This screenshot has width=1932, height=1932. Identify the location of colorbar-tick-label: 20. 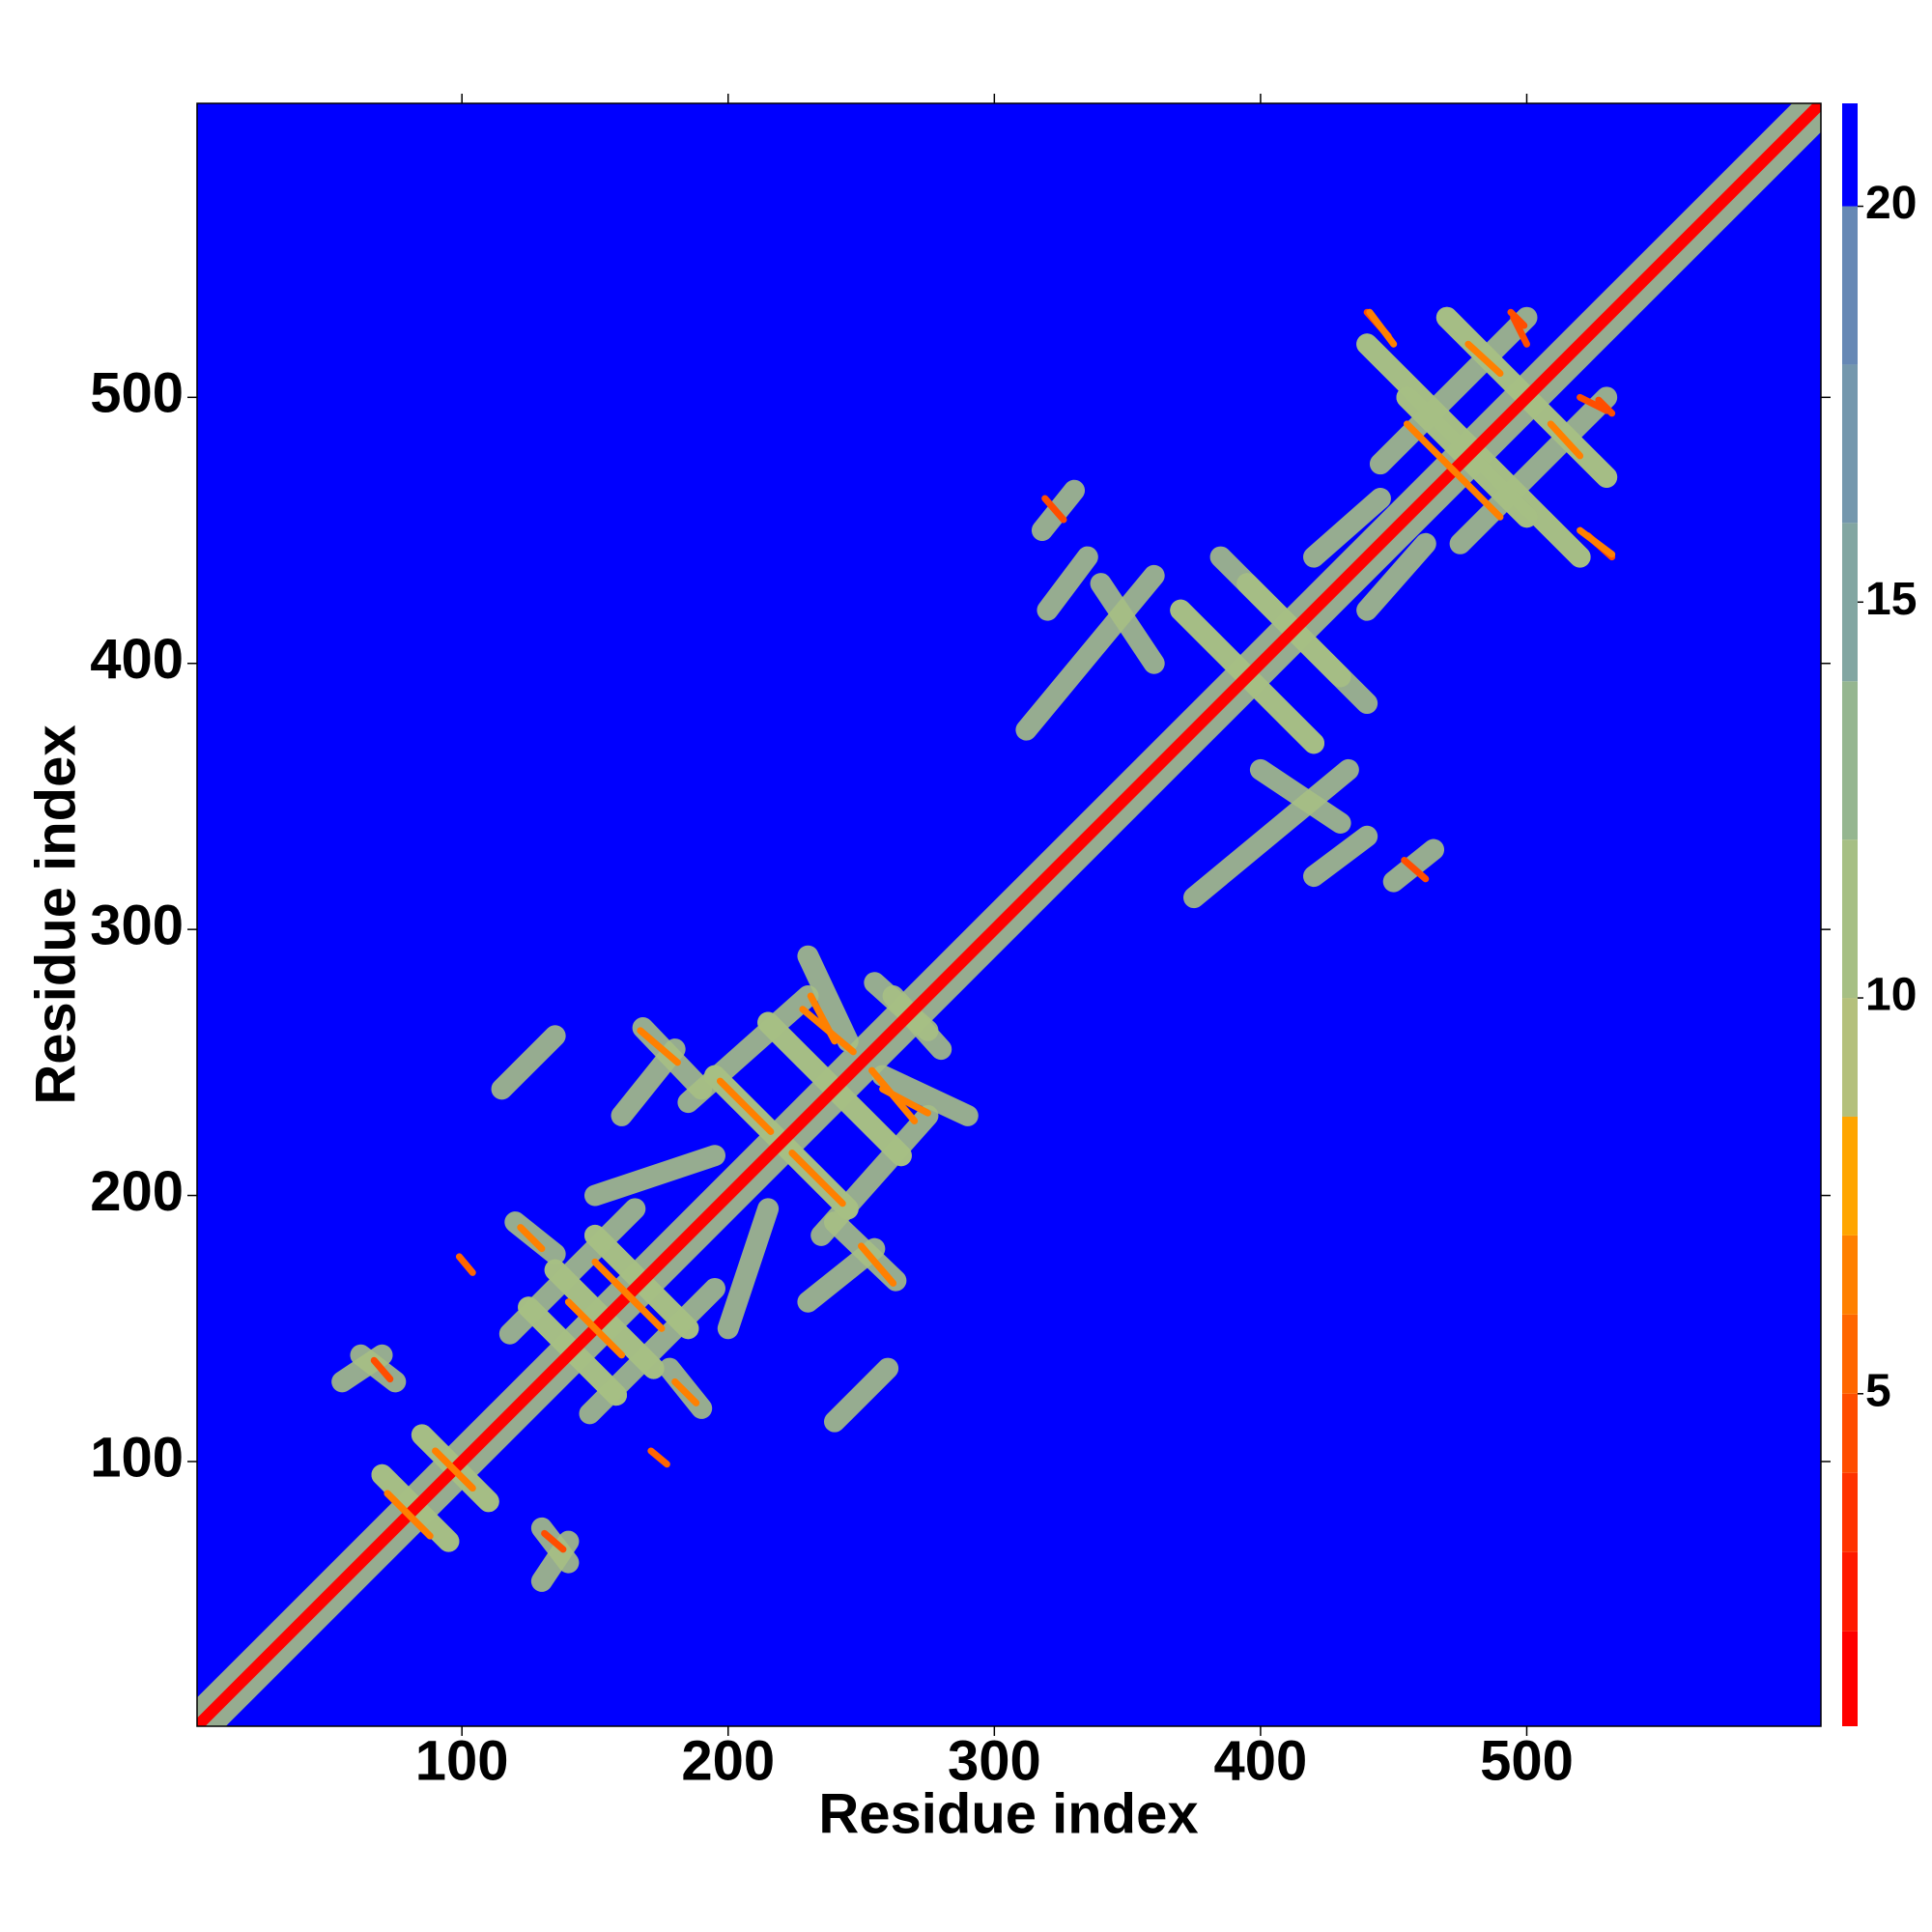
(1891, 203).